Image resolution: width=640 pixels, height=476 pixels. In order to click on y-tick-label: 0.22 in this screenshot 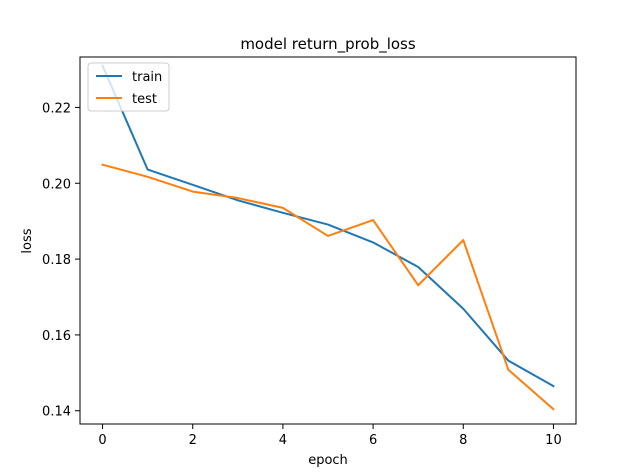, I will do `click(56, 108)`.